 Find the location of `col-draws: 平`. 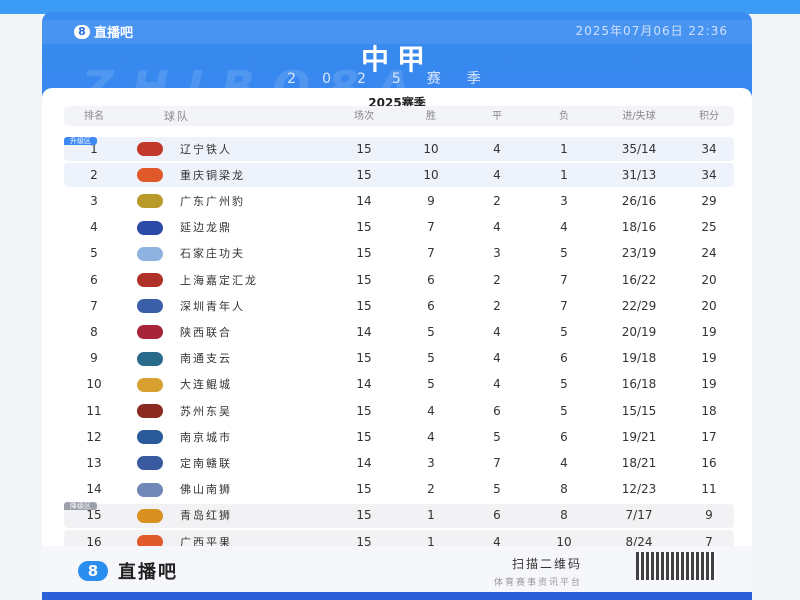

col-draws: 平 is located at coordinates (497, 116).